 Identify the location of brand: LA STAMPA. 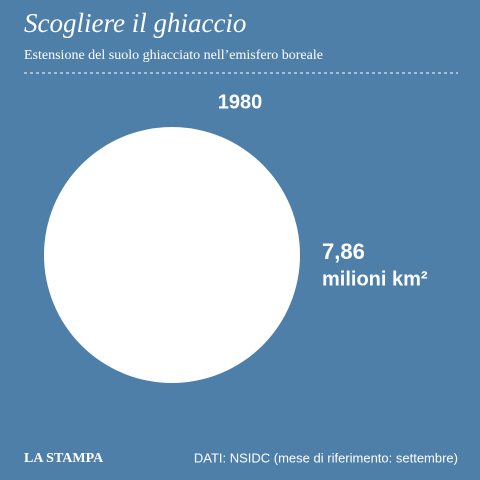
(64, 458).